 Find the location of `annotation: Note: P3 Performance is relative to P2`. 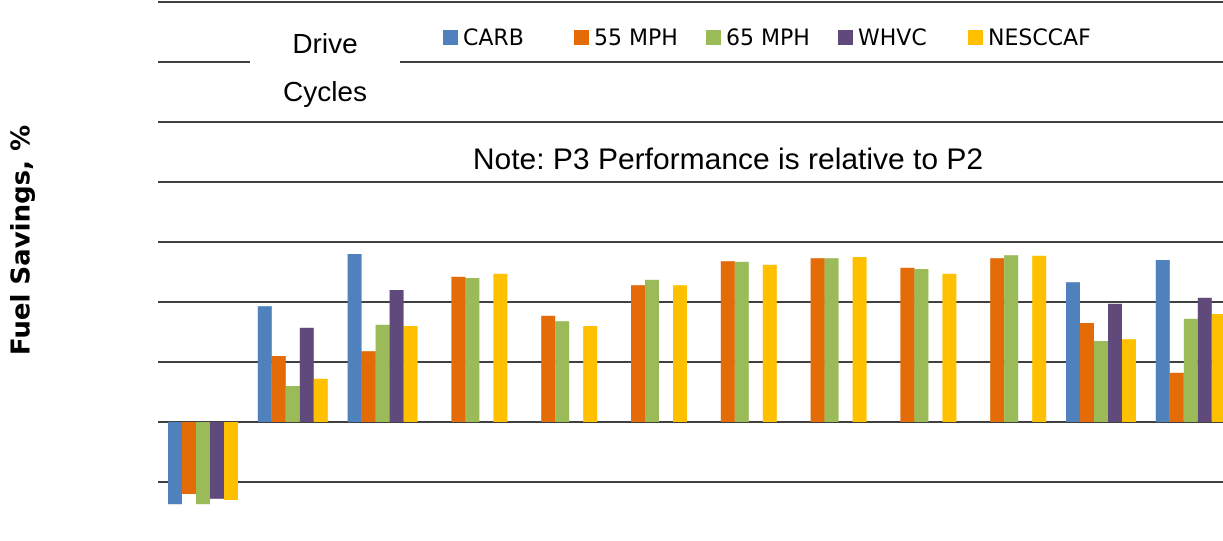

annotation: Note: P3 Performance is relative to P2 is located at coordinates (728, 159).